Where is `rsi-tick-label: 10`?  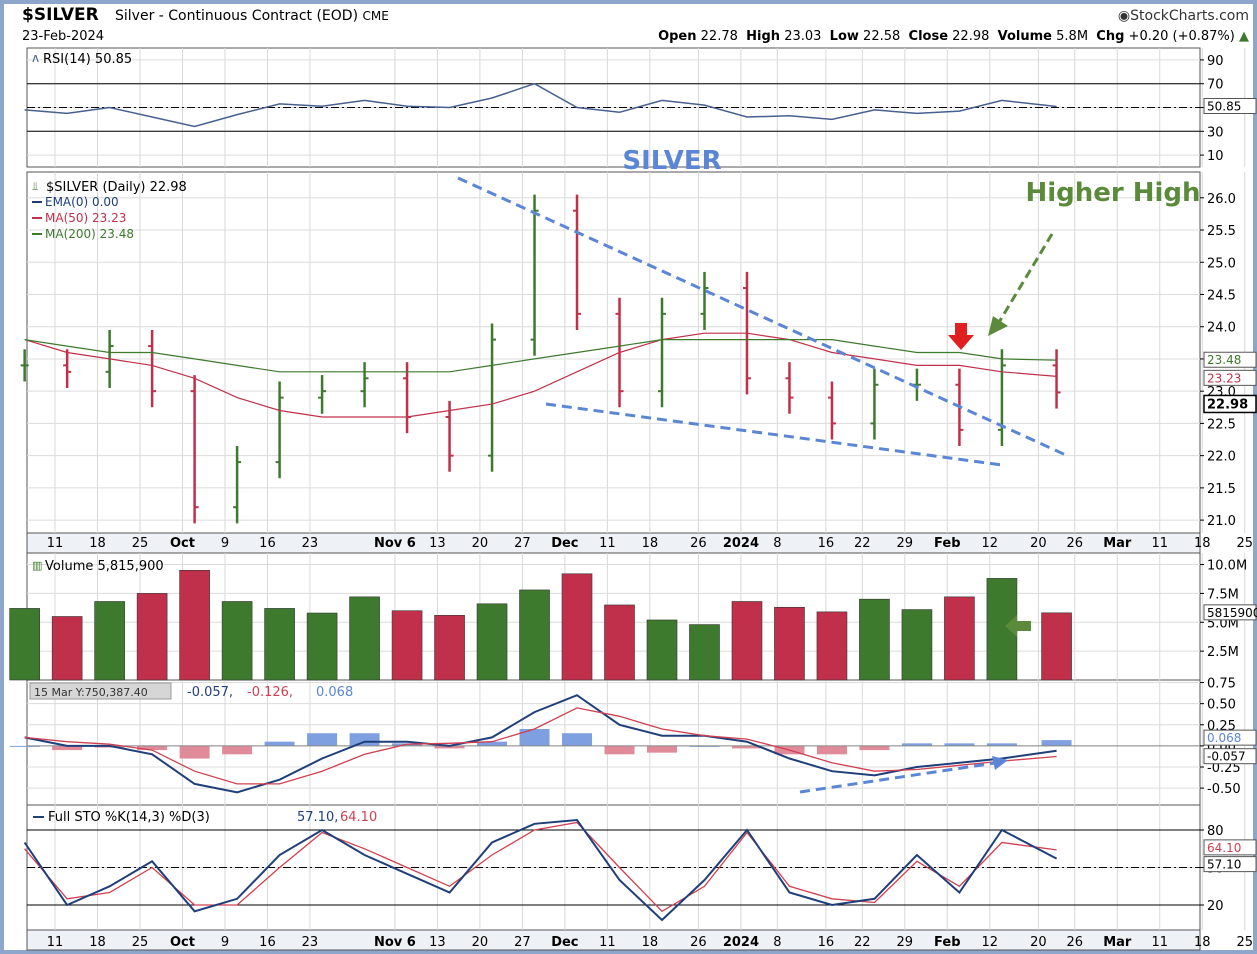 rsi-tick-label: 10 is located at coordinates (1215, 156).